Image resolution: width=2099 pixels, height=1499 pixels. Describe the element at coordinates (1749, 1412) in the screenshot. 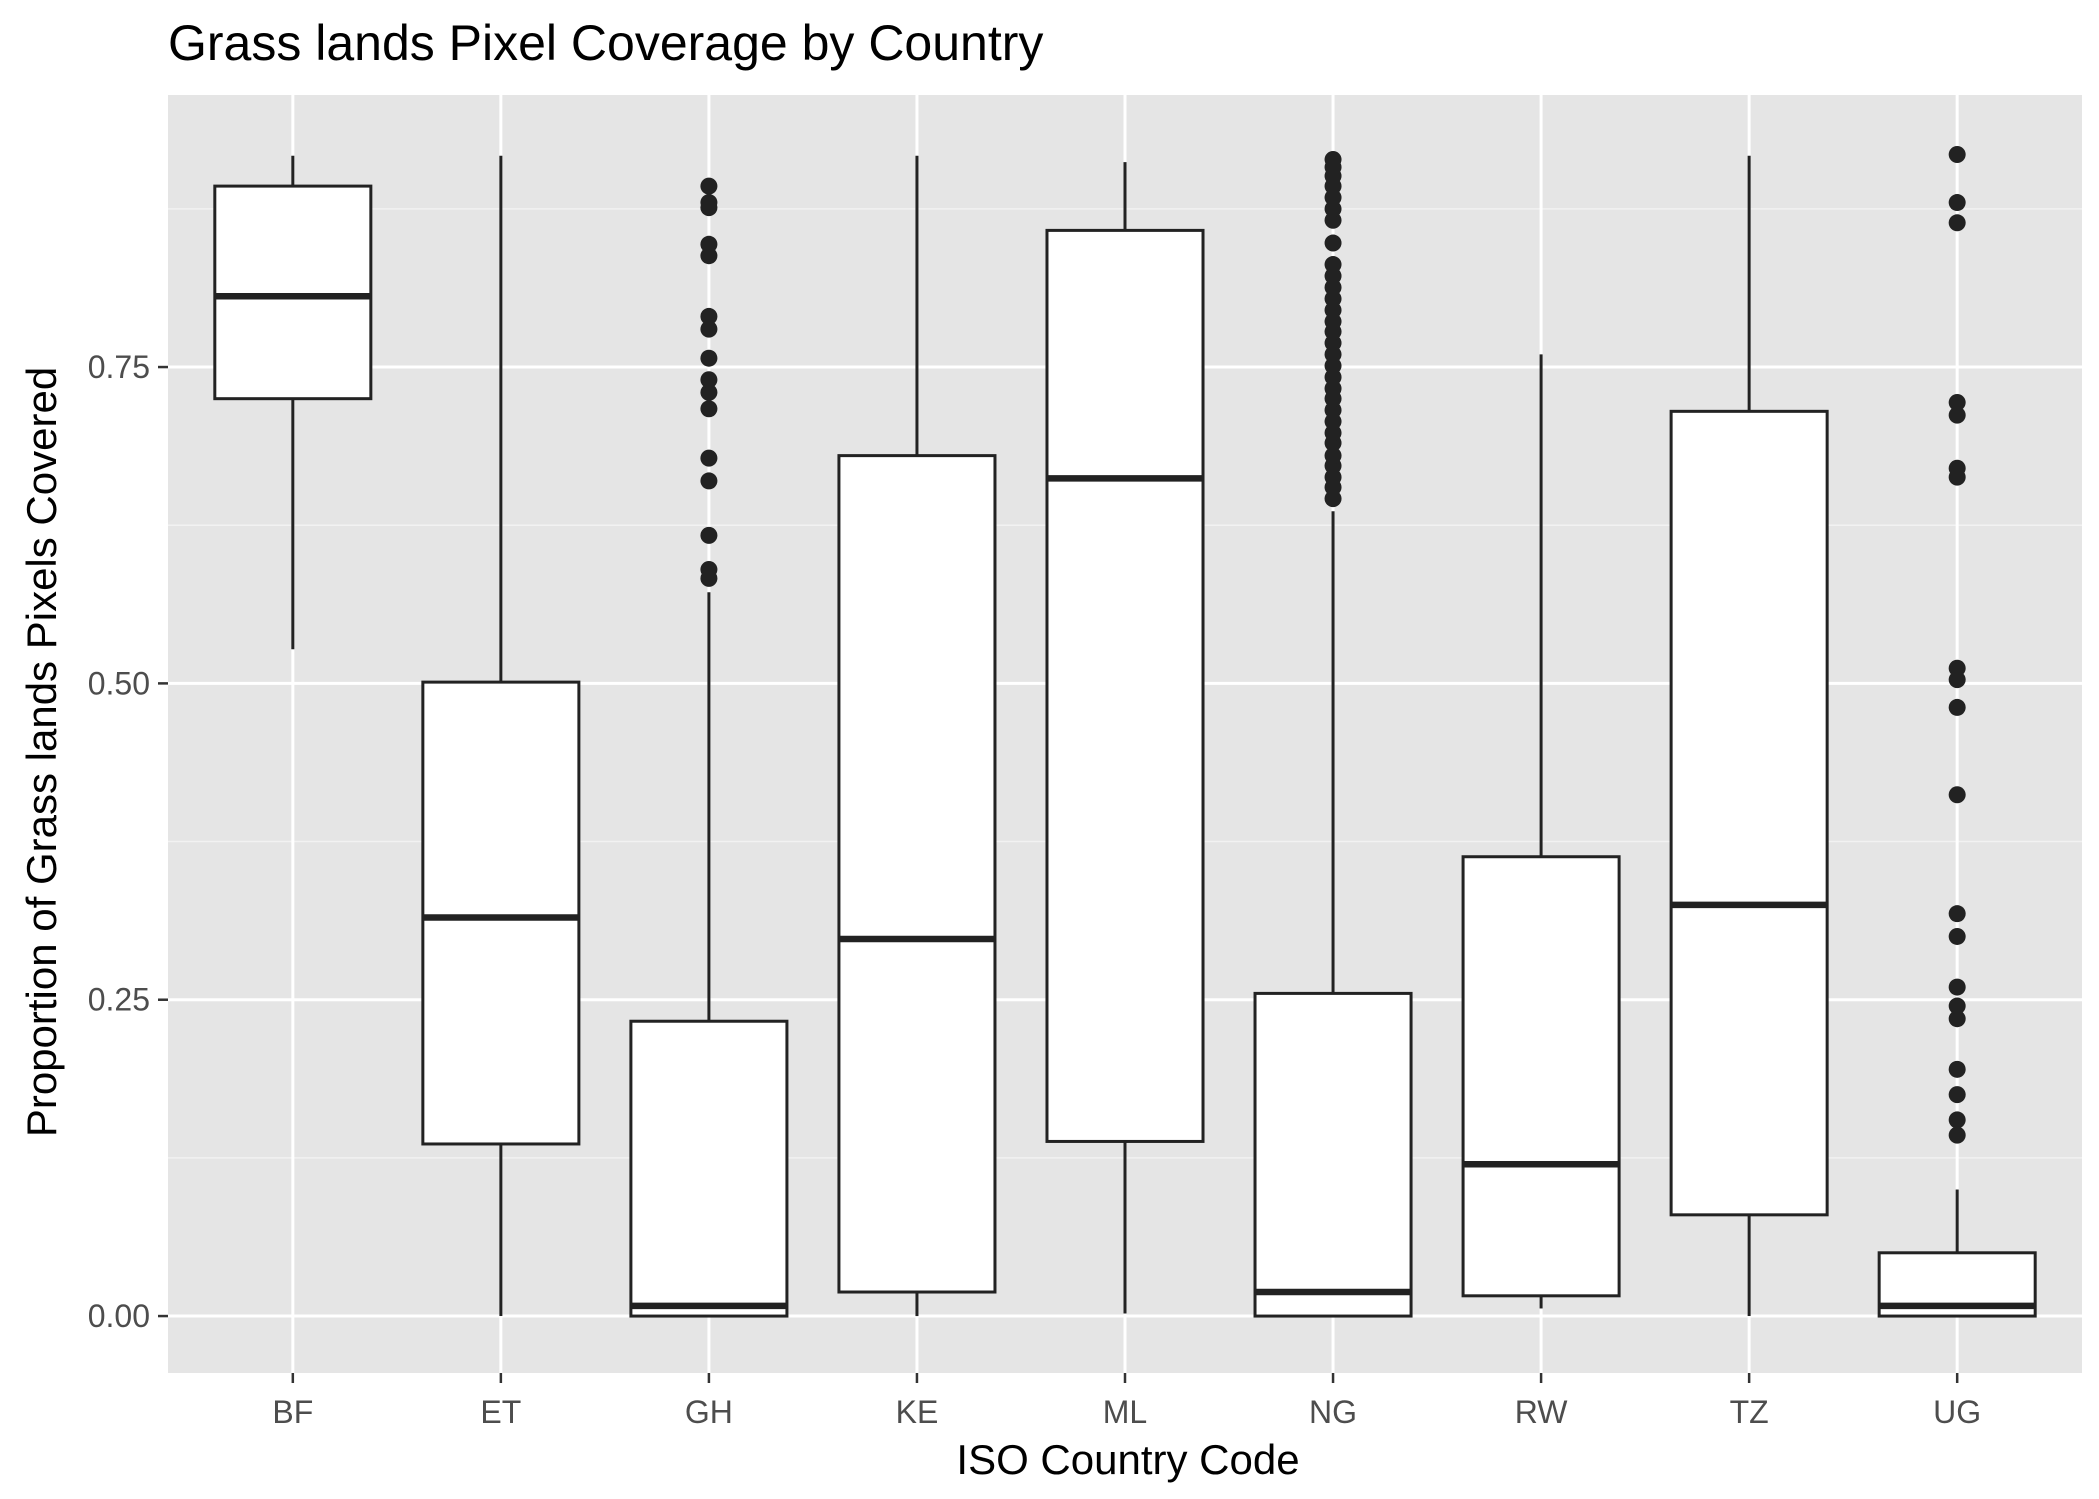

I see `x-tick-label: TZ` at that location.